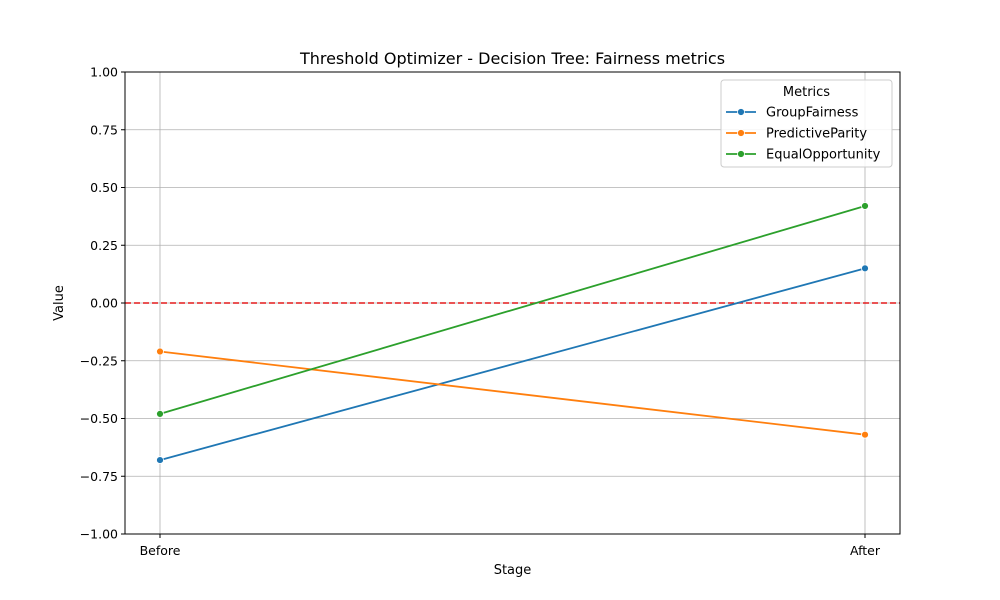  What do you see at coordinates (812, 113) in the screenshot?
I see `legend-entry-label: GroupFairness` at bounding box center [812, 113].